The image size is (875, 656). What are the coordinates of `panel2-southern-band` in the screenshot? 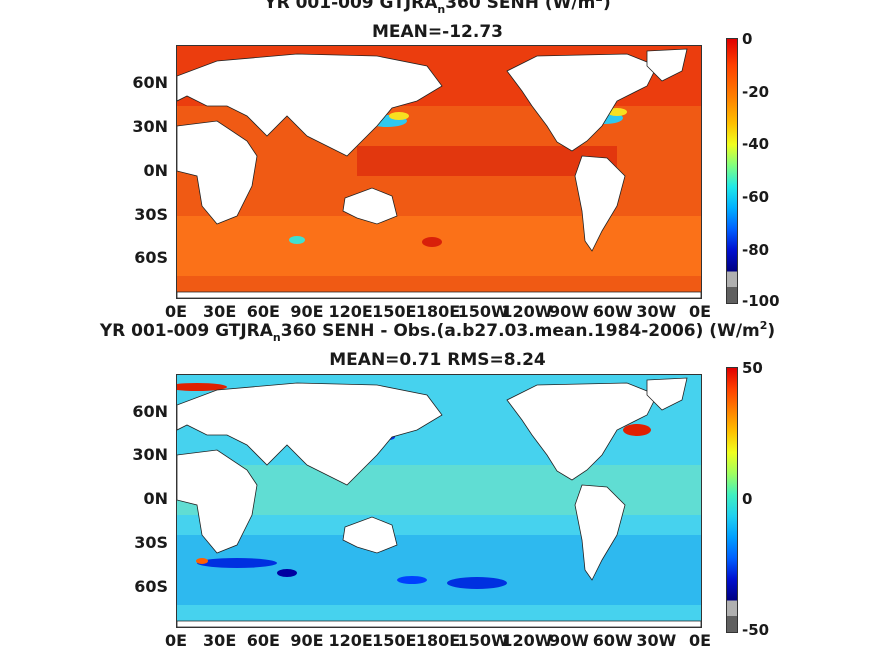 It's located at (439, 570).